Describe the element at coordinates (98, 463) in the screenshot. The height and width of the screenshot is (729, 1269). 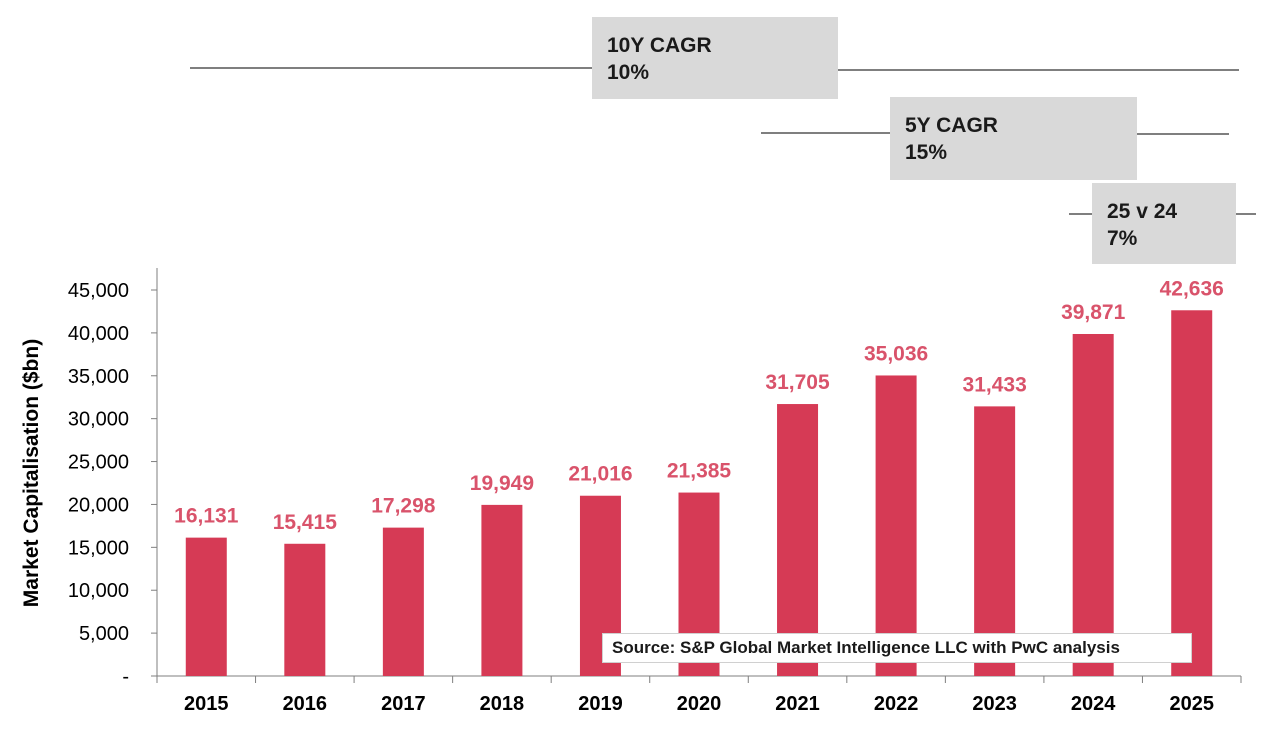
I see `y-tick-label: 25,000` at that location.